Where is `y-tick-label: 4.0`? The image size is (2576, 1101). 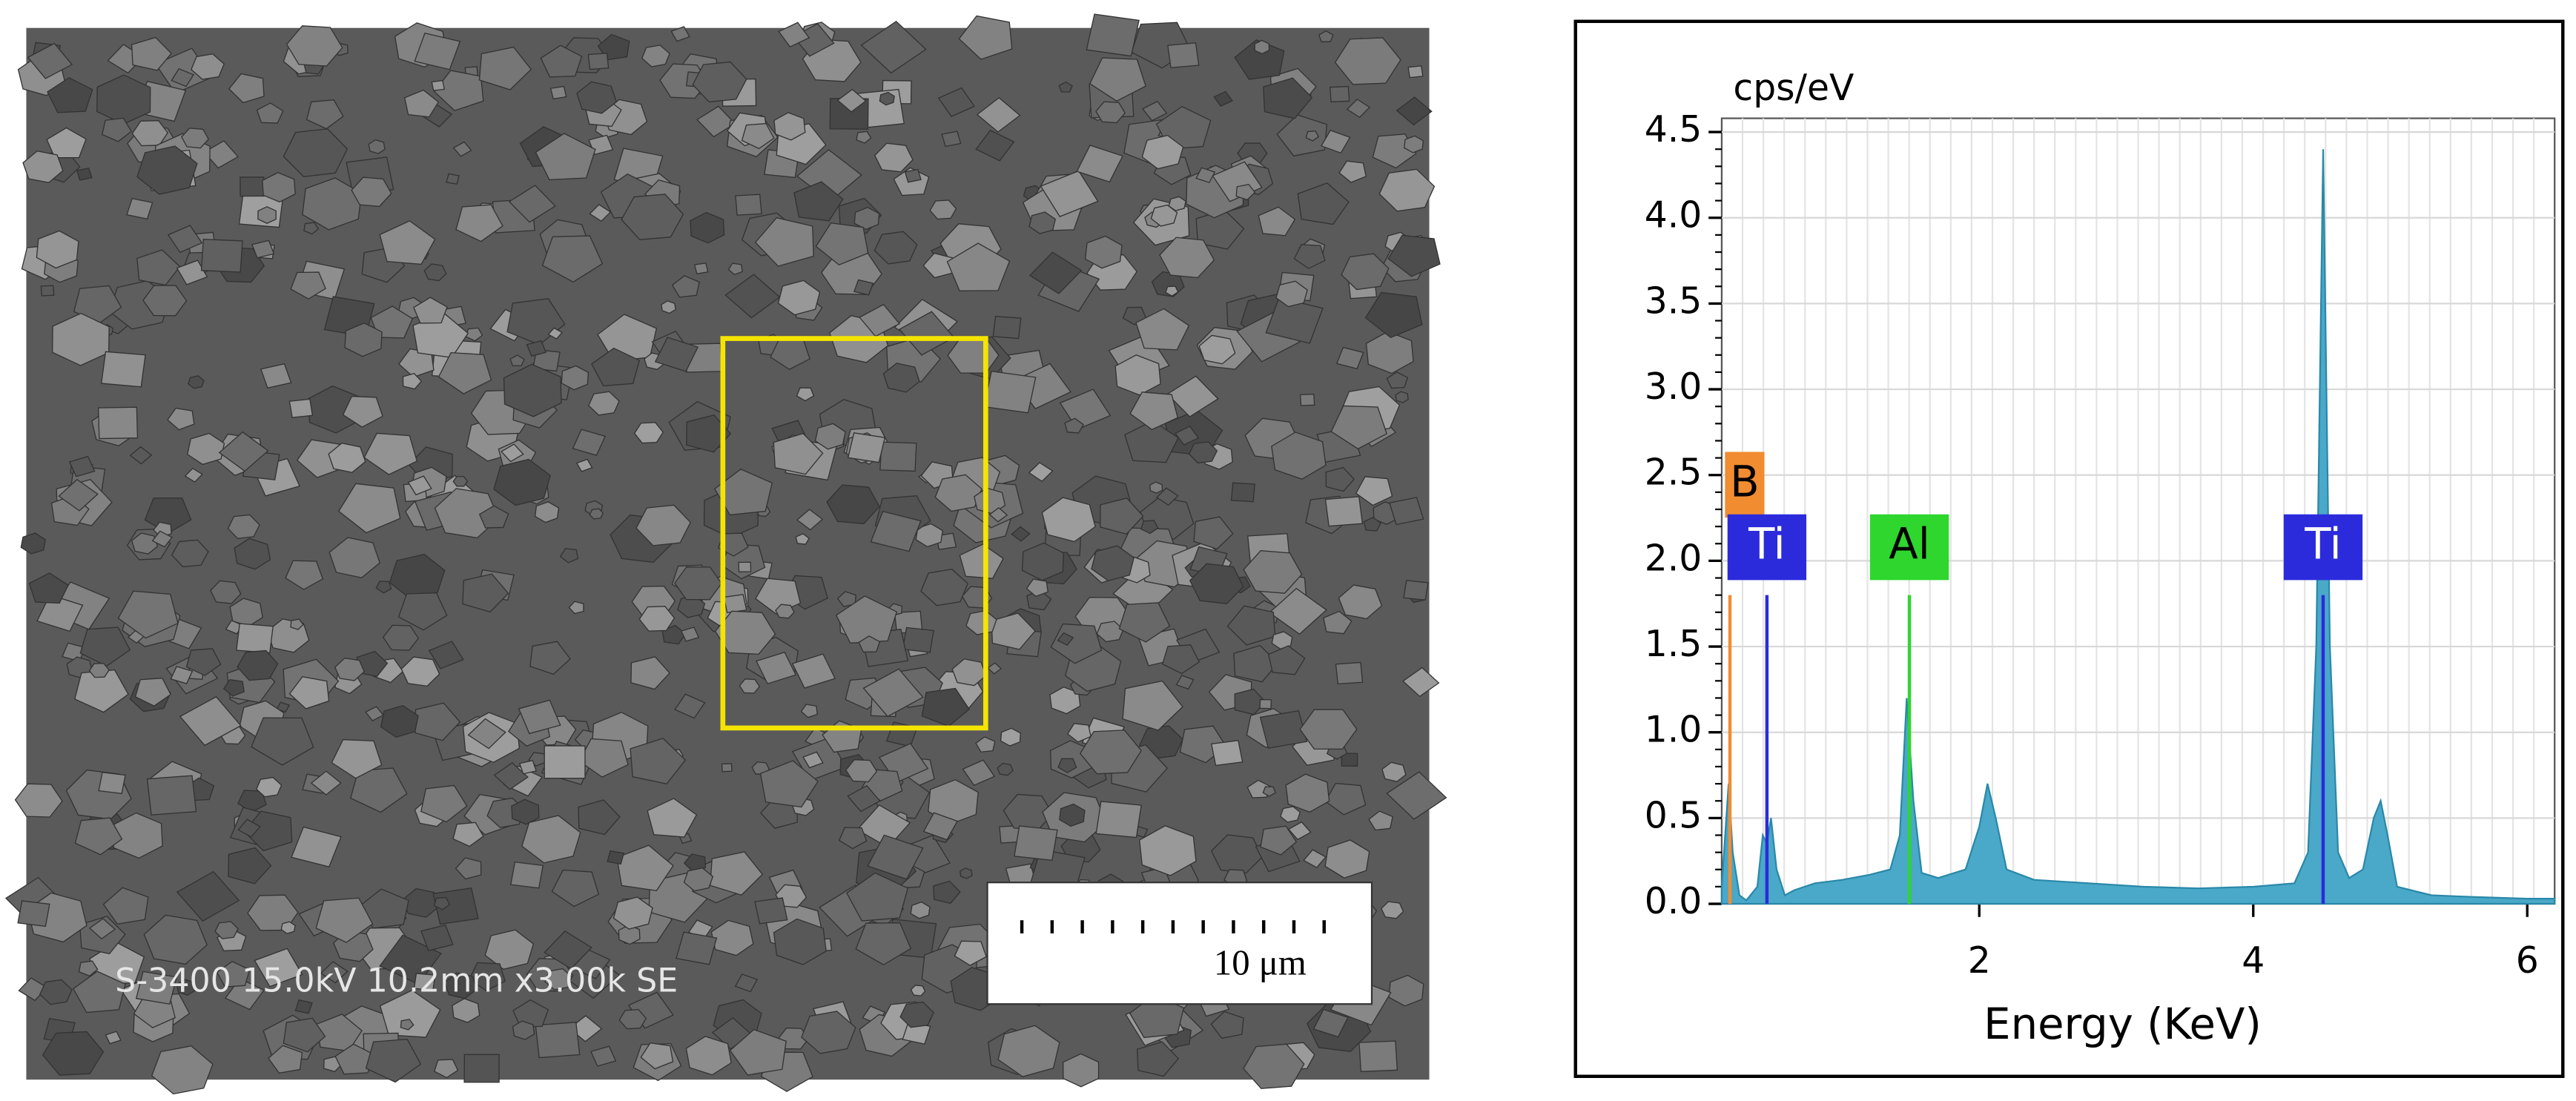 y-tick-label: 4.0 is located at coordinates (1674, 216).